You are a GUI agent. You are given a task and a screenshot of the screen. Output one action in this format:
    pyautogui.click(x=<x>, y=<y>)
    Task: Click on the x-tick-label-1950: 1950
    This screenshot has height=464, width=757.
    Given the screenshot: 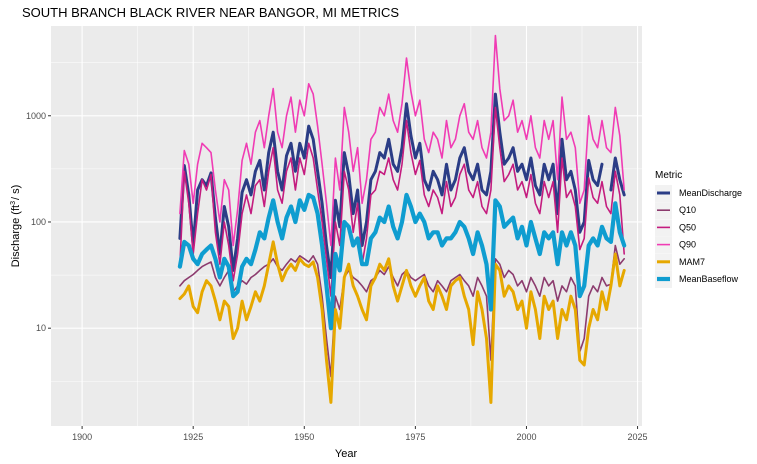 What is the action you would take?
    pyautogui.click(x=304, y=437)
    